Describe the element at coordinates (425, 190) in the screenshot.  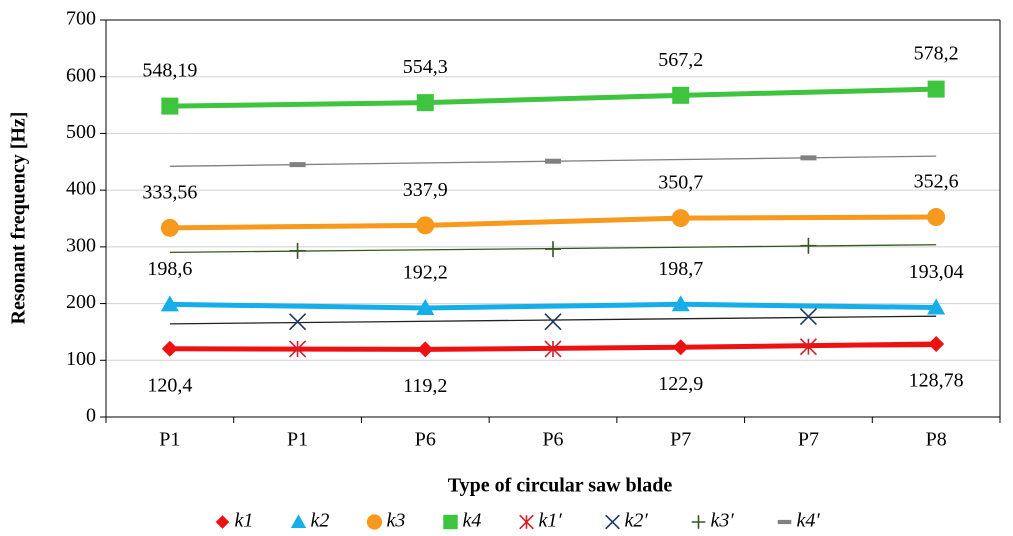
I see `data-label: 337,9` at that location.